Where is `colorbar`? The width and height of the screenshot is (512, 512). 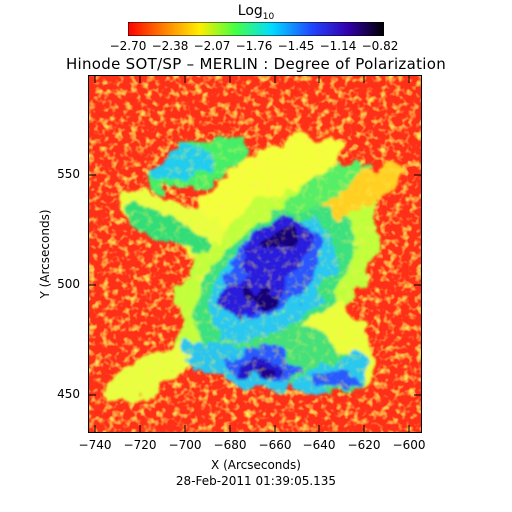
colorbar is located at coordinates (256, 29).